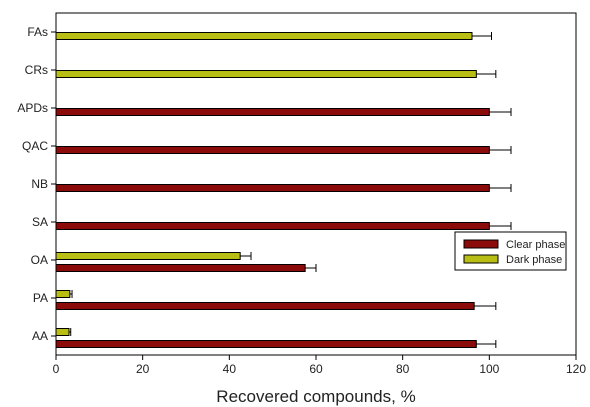 The width and height of the screenshot is (590, 407). What do you see at coordinates (576, 369) in the screenshot?
I see `x-tick-label: 120` at bounding box center [576, 369].